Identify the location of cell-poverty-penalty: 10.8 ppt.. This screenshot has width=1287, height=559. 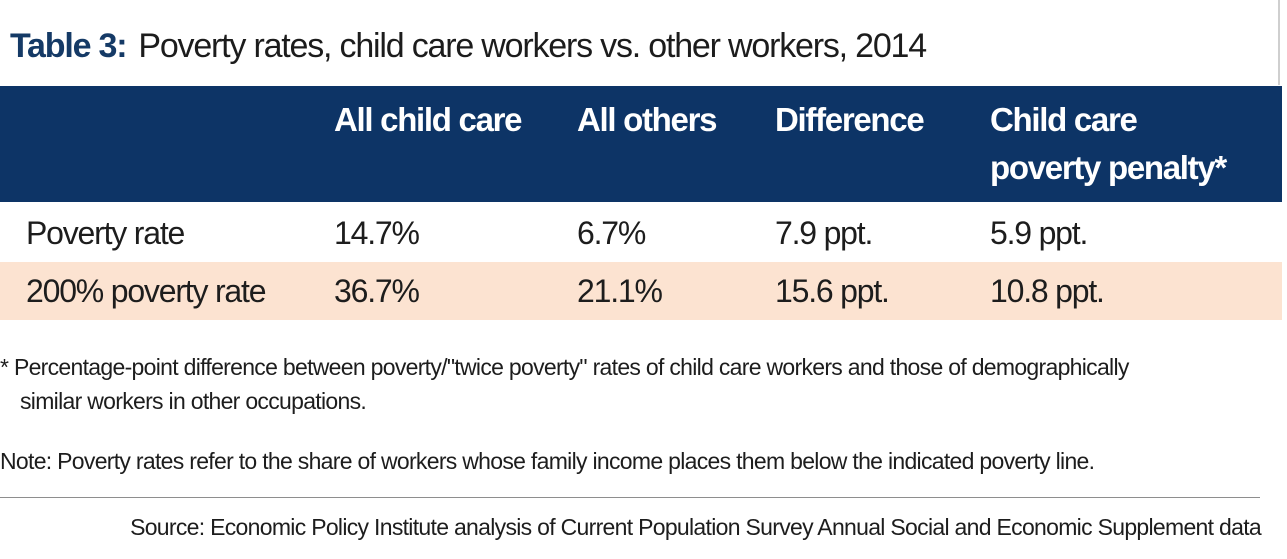
(1047, 291).